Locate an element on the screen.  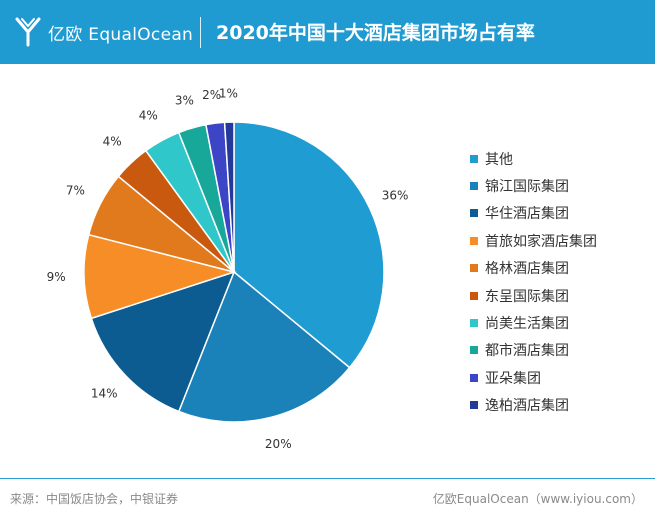
footer-divider is located at coordinates (327, 478).